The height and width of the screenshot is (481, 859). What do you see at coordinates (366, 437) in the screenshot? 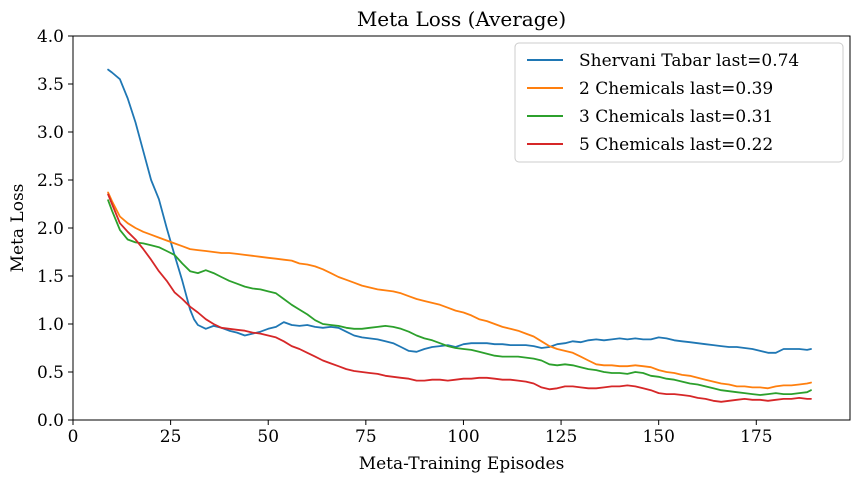
I see `x-tick-label: 75` at bounding box center [366, 437].